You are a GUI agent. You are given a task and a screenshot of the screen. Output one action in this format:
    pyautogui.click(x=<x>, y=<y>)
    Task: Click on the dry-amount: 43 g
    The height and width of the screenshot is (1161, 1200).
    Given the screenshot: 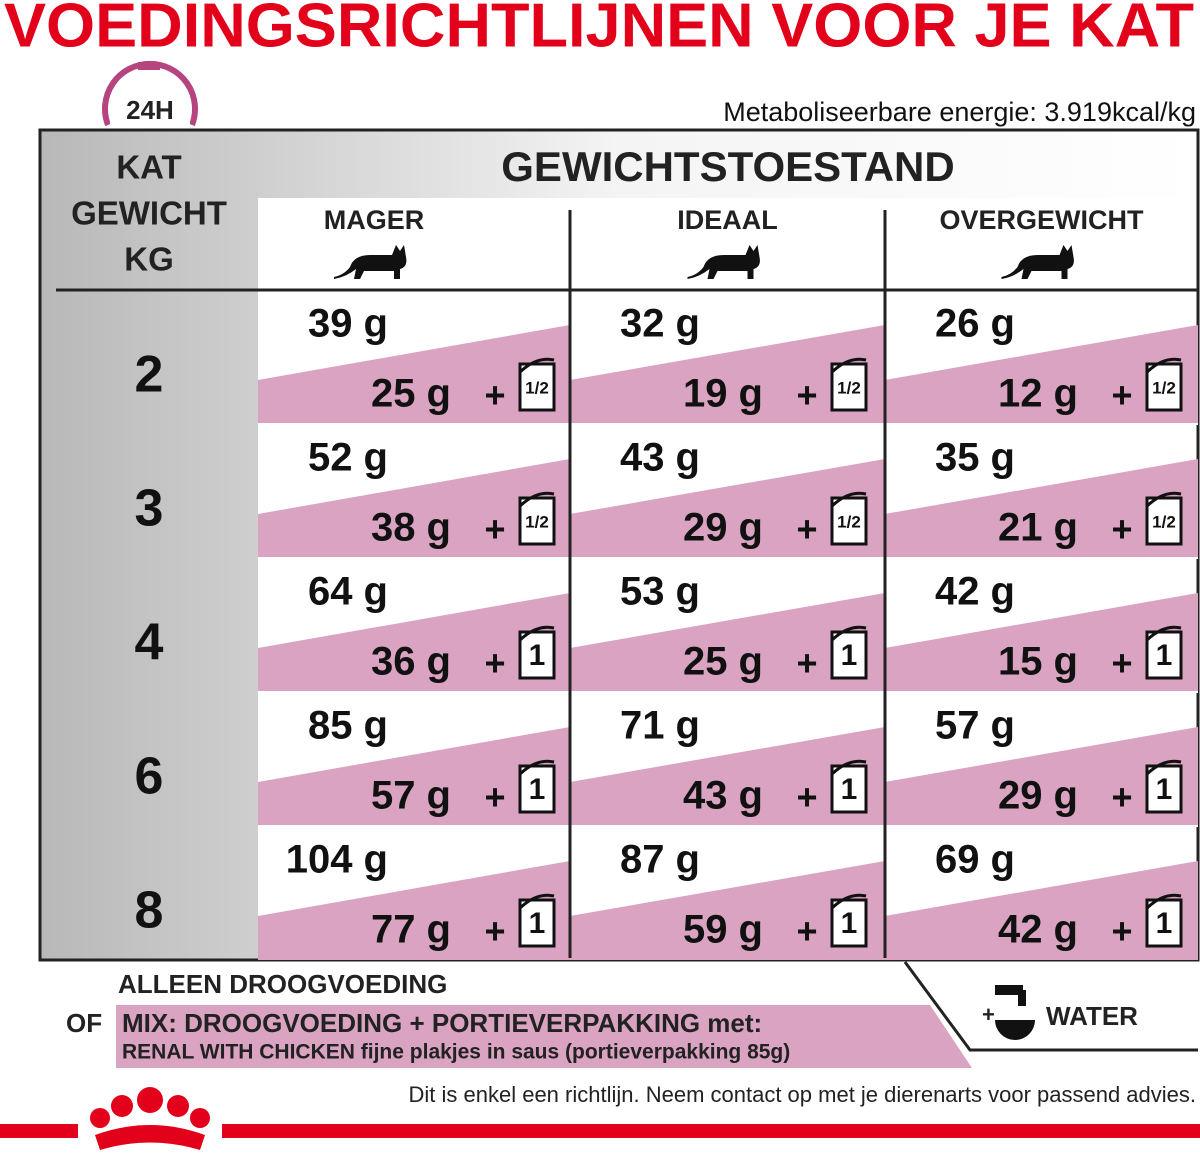 What is the action you would take?
    pyautogui.click(x=660, y=458)
    